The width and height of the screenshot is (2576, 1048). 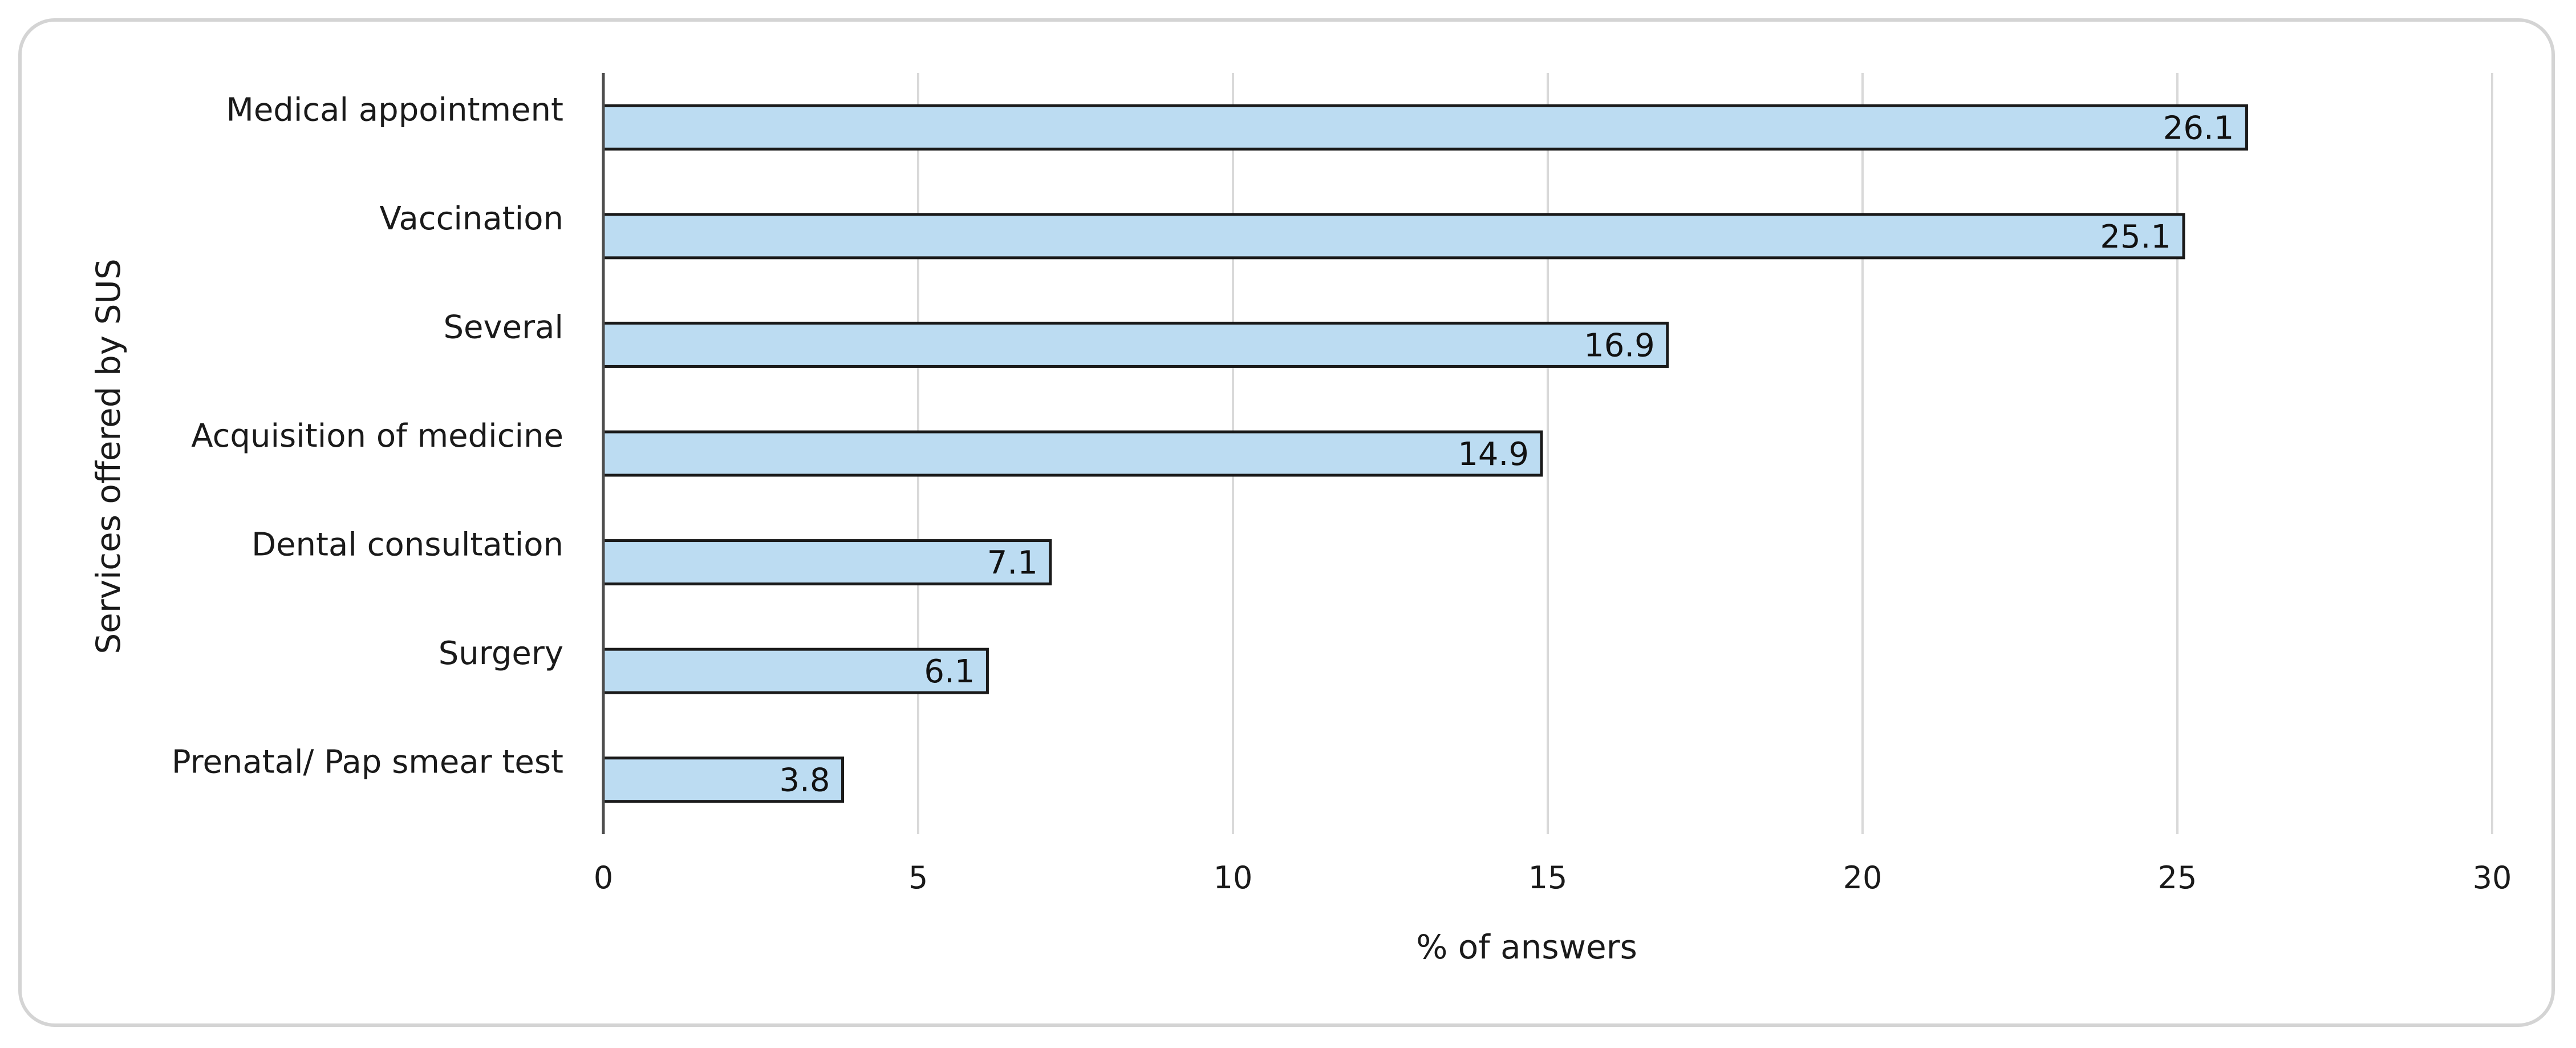 I want to click on x-axis-title: % of answers, so click(x=1527, y=947).